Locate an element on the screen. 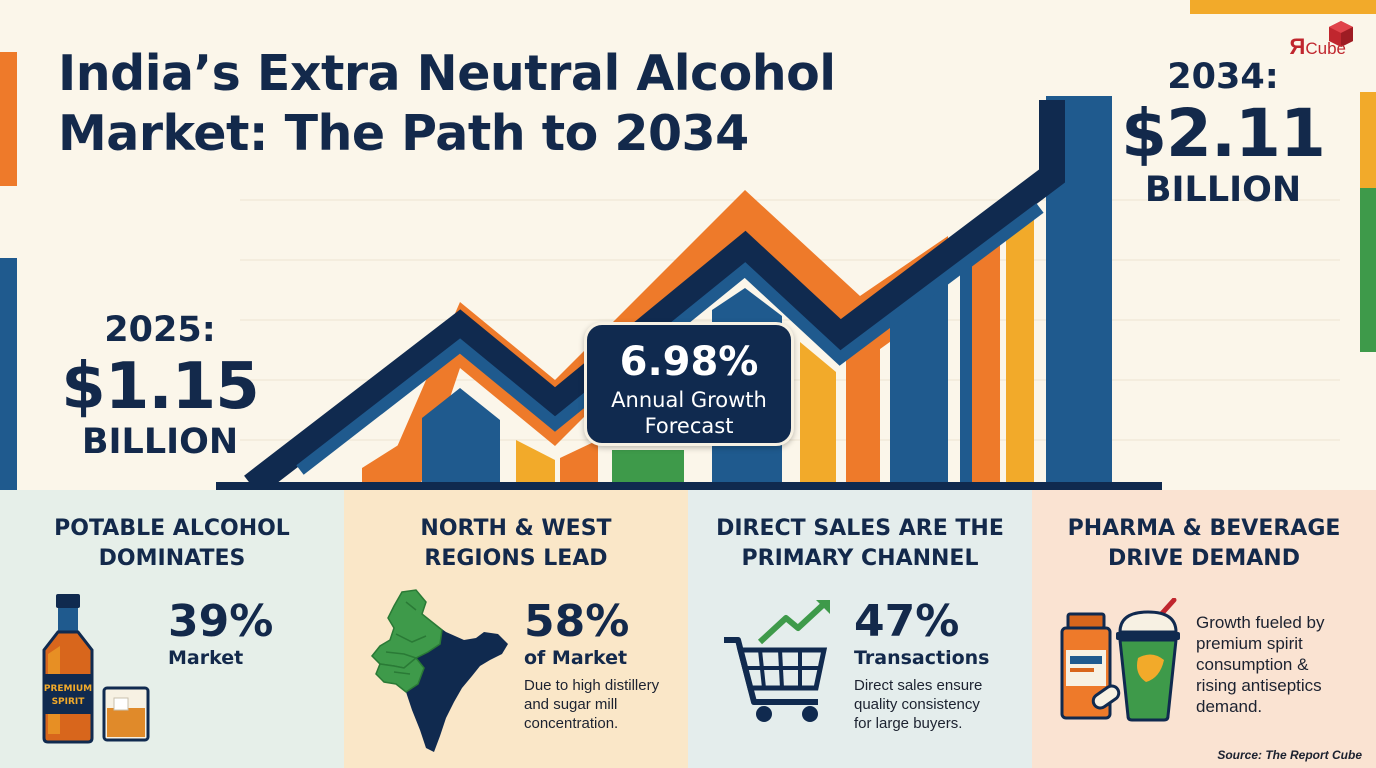 Image resolution: width=1376 pixels, height=768 pixels. cagr-label-line-2: Forecast is located at coordinates (689, 426).